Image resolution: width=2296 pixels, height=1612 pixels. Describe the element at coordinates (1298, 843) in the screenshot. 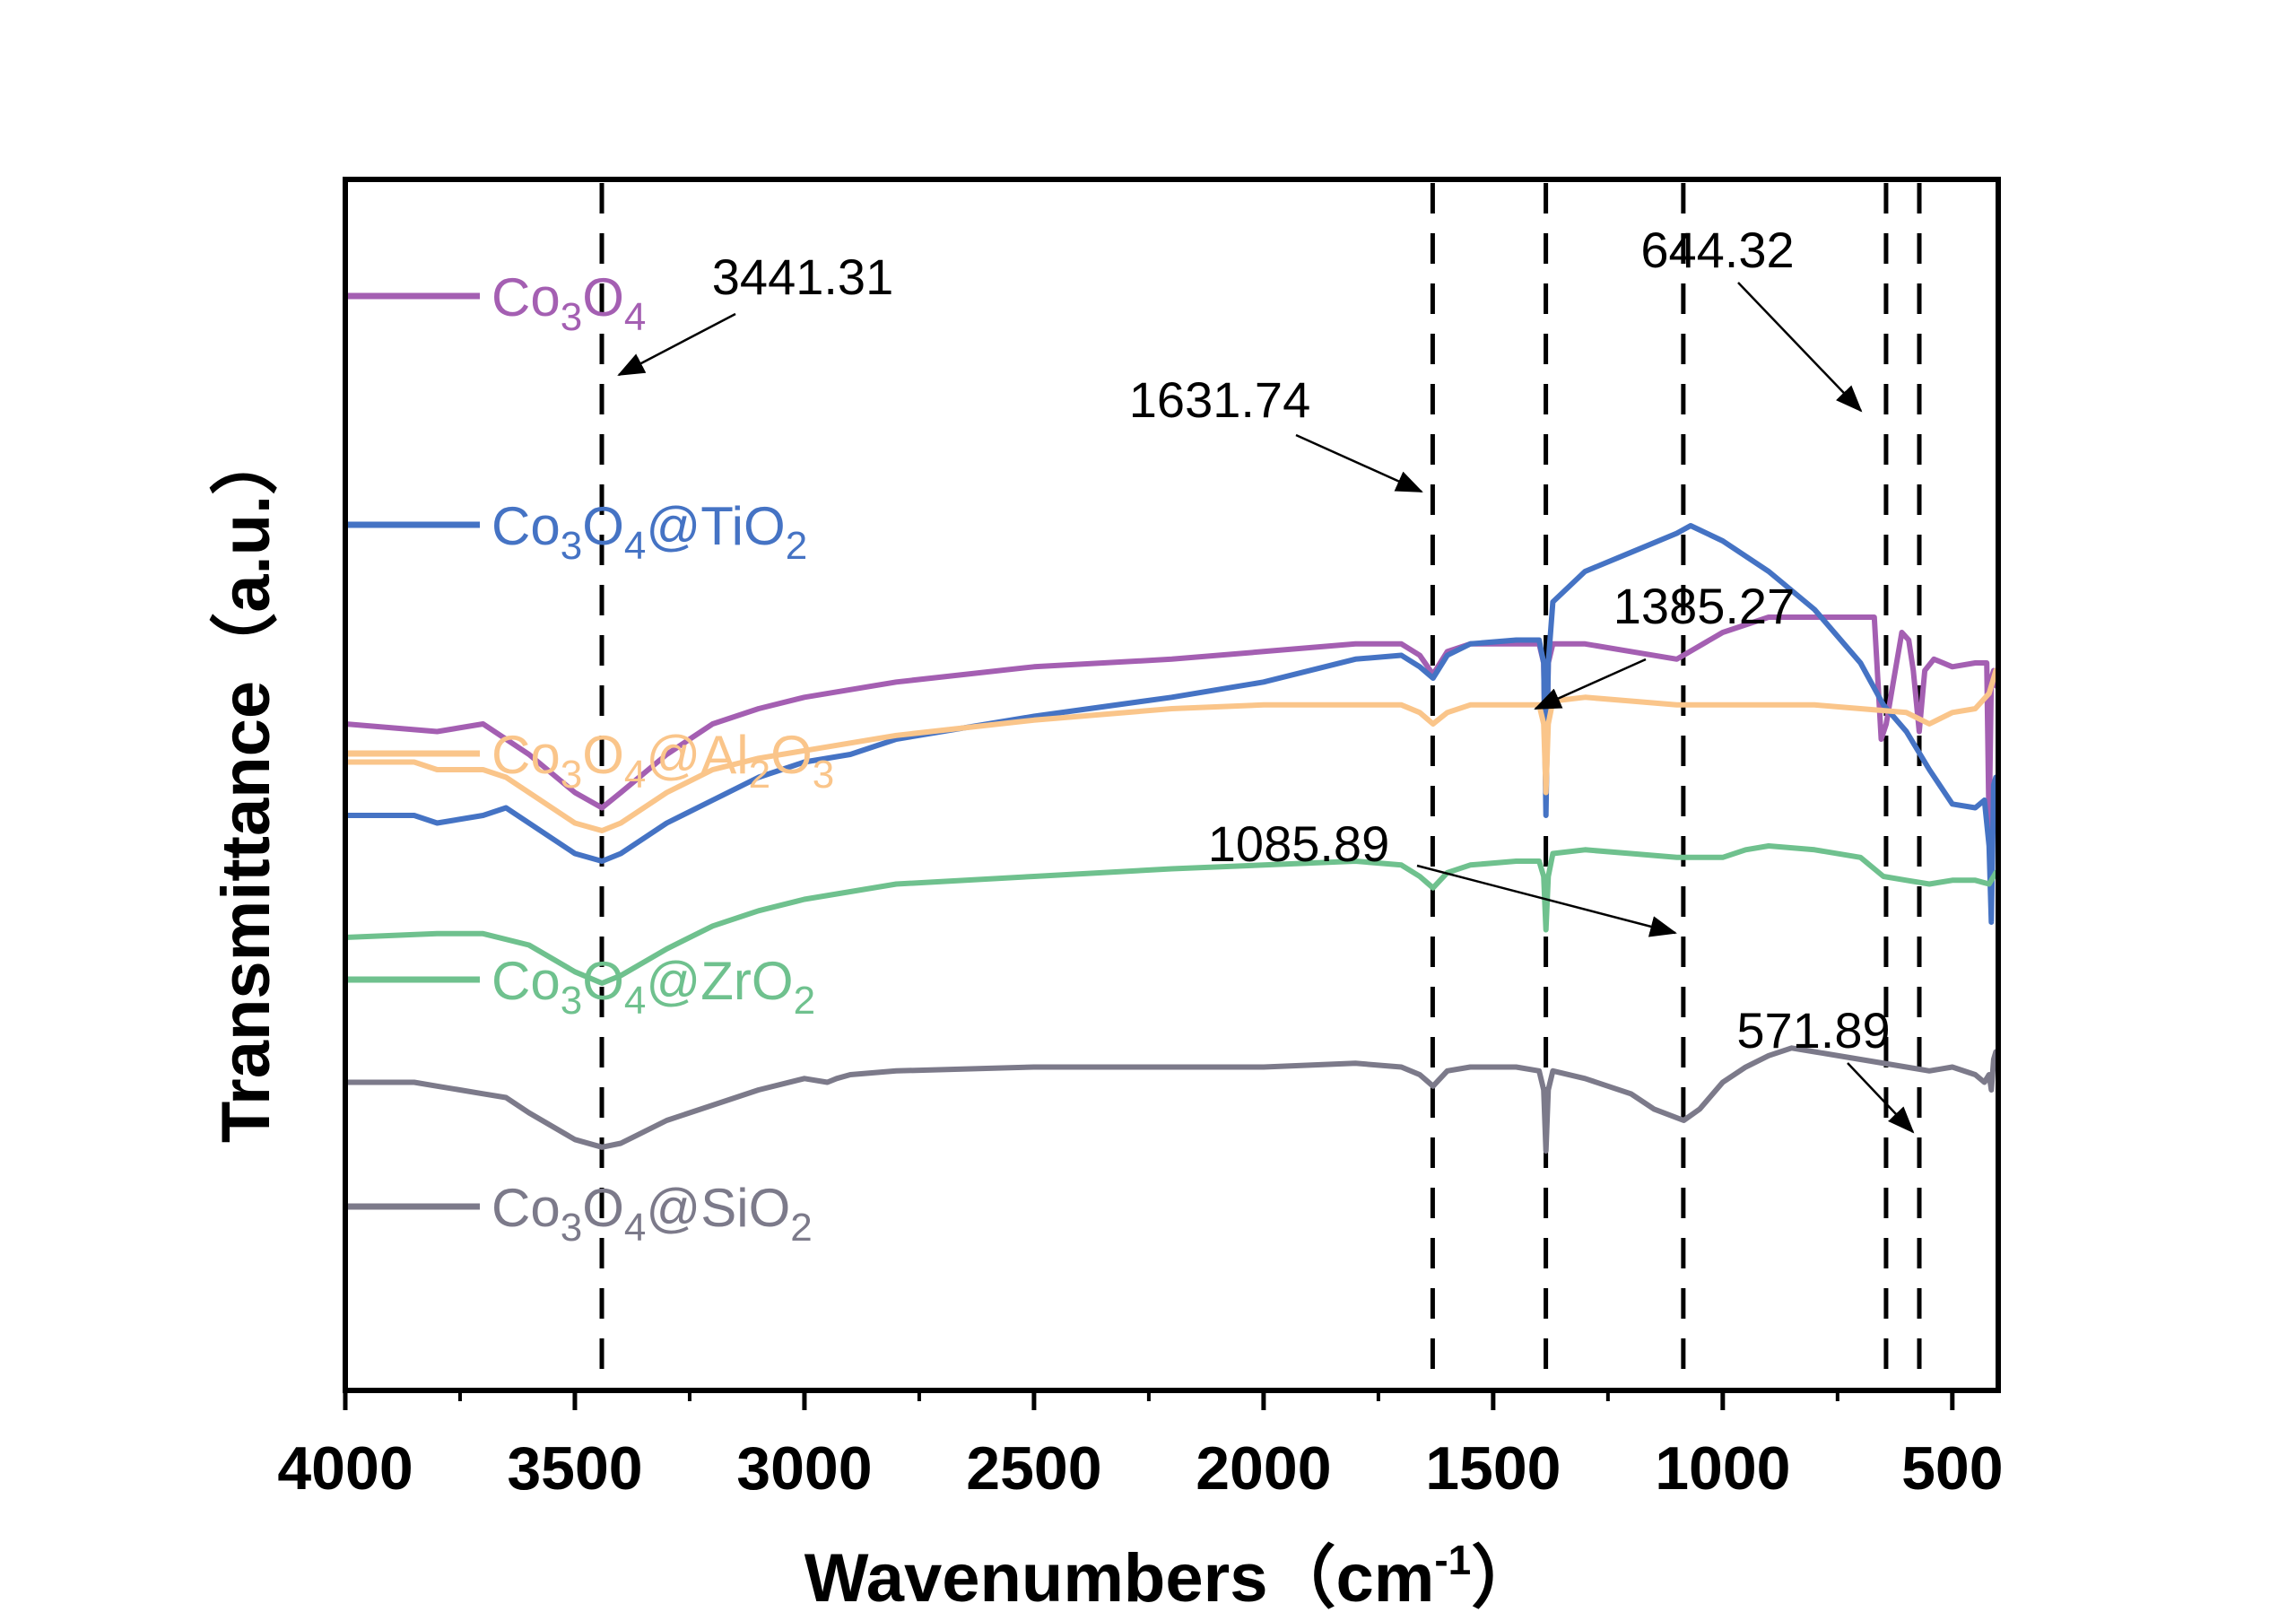

I see `annotation-label-3: 1085.89` at that location.